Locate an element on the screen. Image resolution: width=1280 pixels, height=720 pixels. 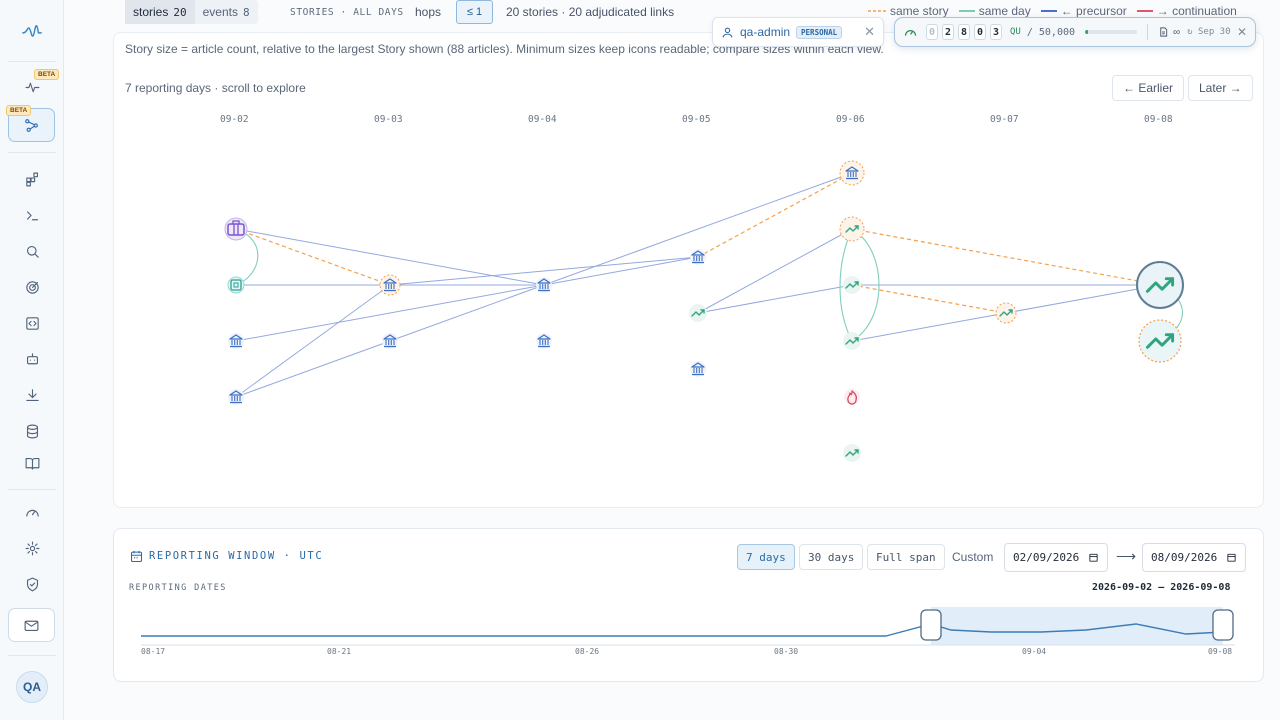
database-icon is located at coordinates (32, 431).